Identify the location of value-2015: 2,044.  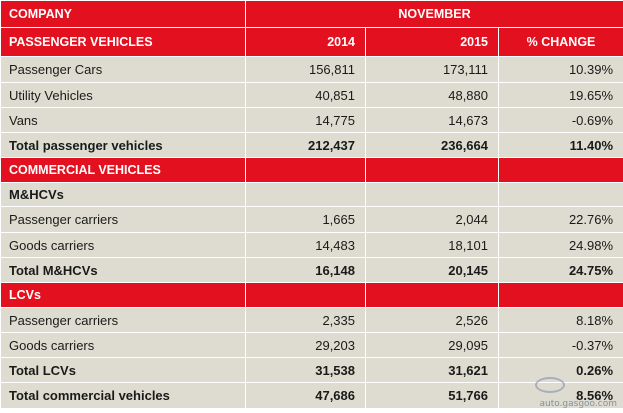
(432, 219).